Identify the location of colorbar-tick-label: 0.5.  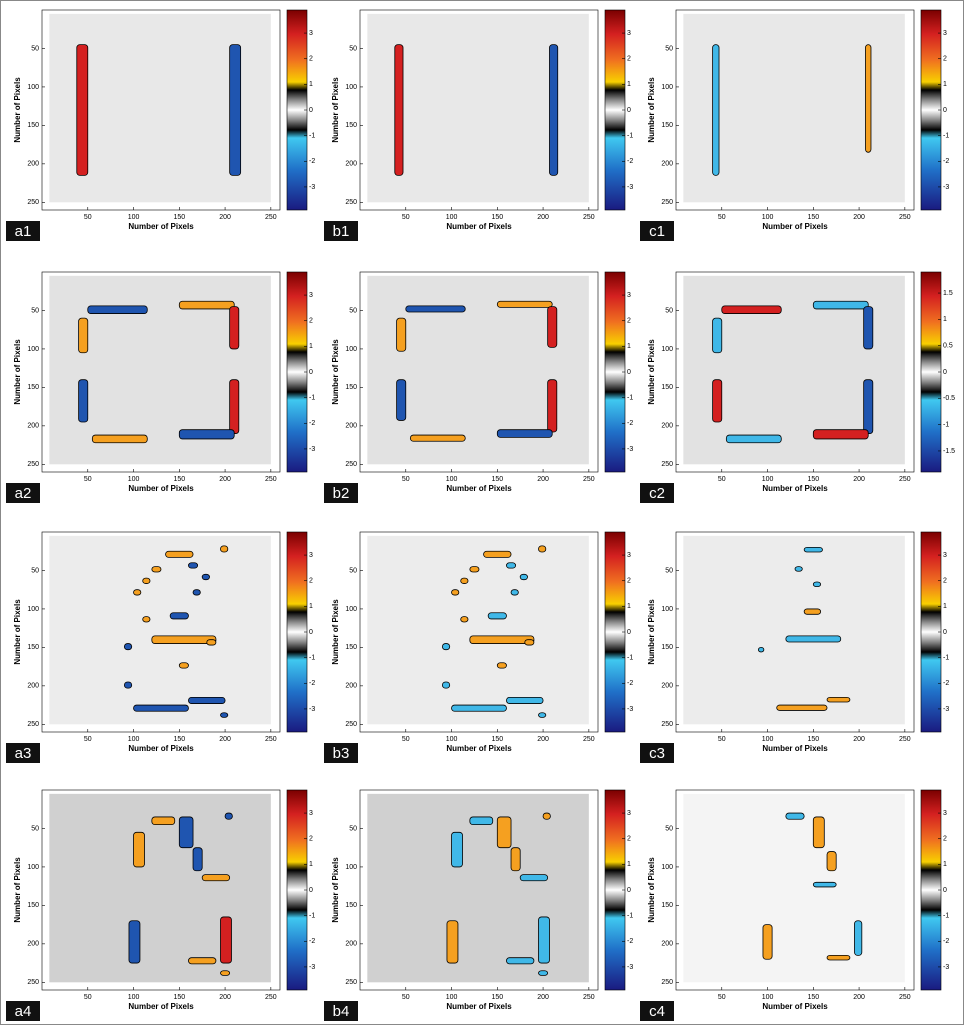
(948, 346).